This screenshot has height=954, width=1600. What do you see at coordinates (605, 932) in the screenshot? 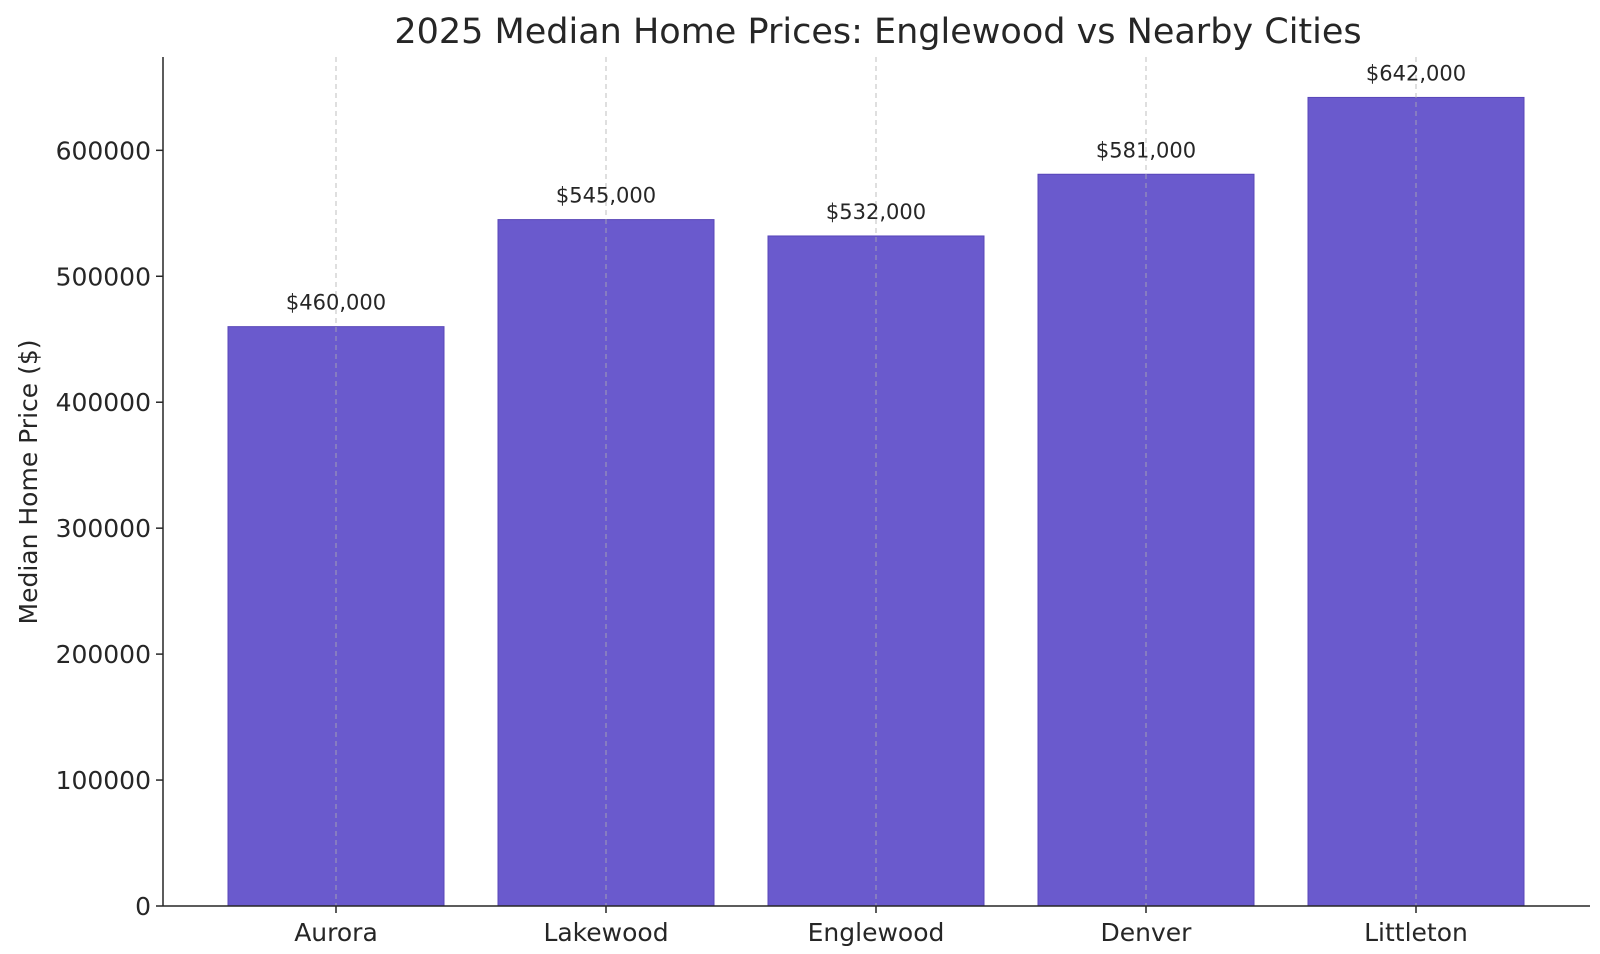
I see `x-tick-label: Lakewood` at bounding box center [605, 932].